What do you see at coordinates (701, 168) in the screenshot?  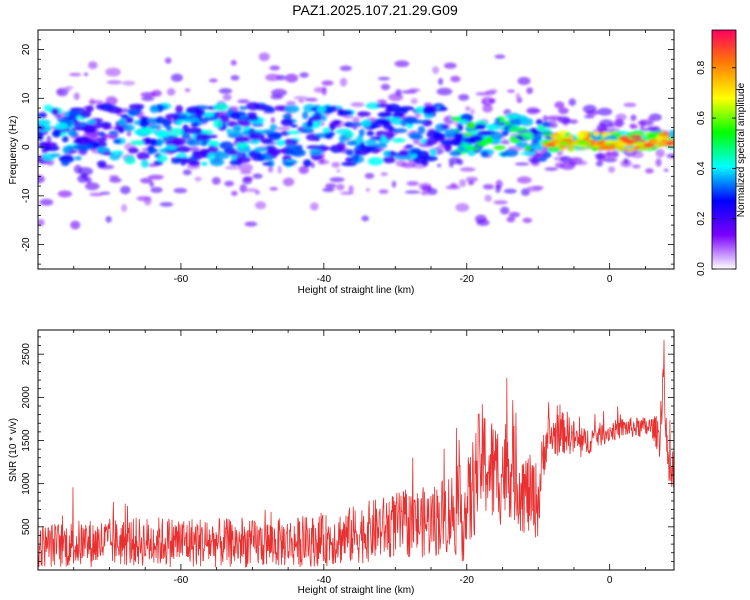 I see `colorbar-tick-label: 0.4` at bounding box center [701, 168].